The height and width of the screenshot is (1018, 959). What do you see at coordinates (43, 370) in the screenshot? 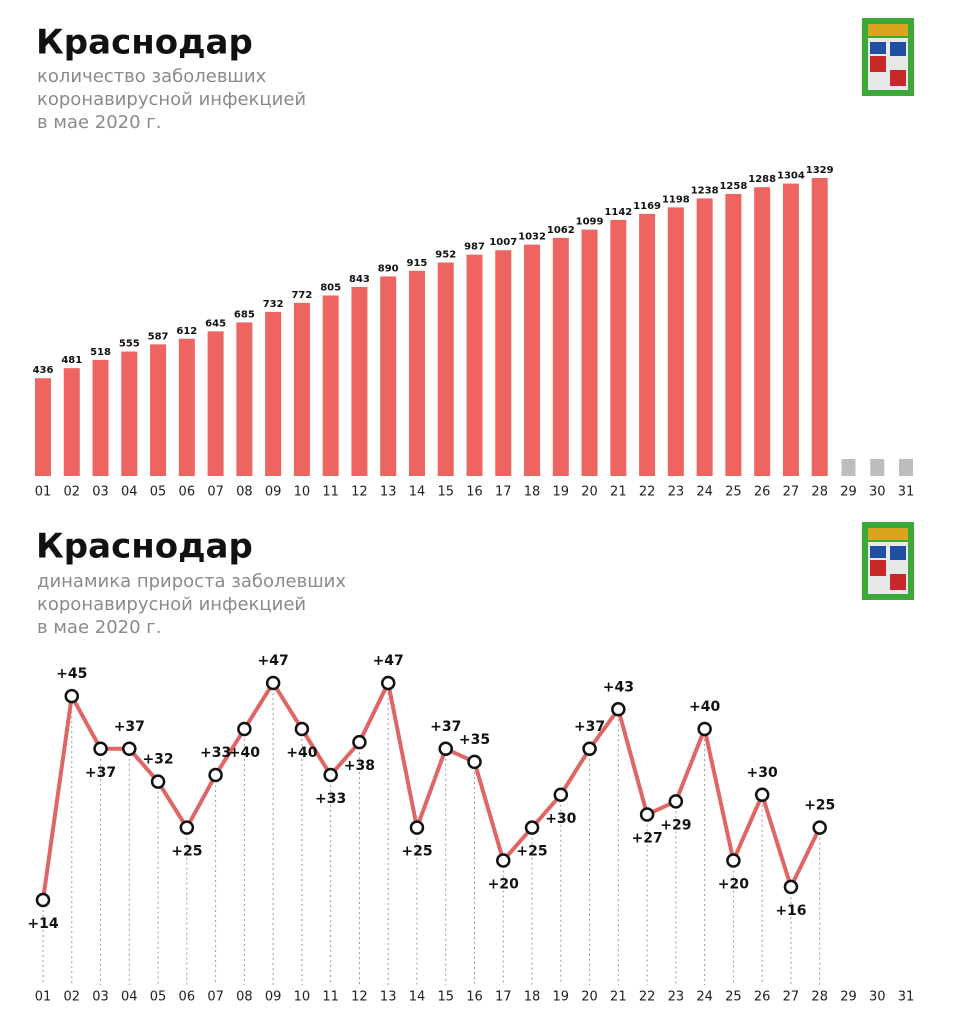
I see `value-label: 436` at bounding box center [43, 370].